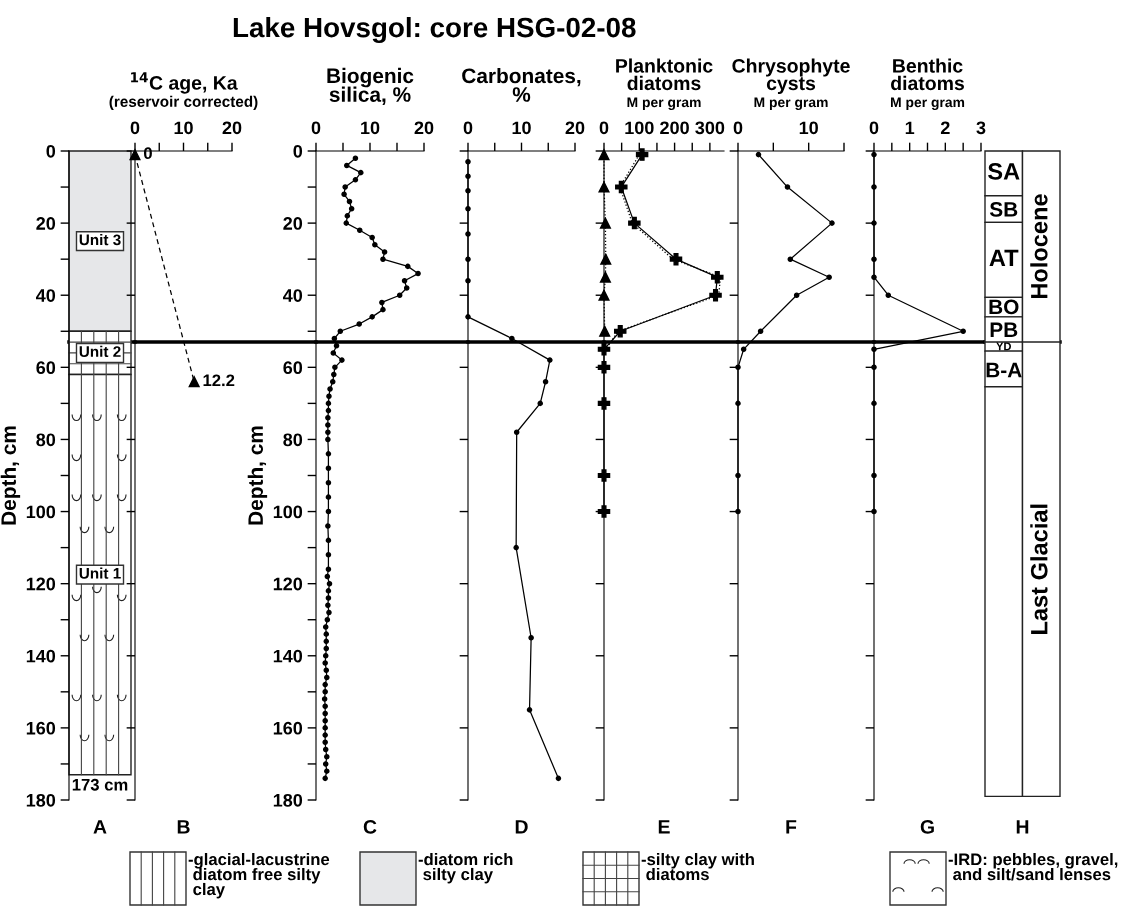 The width and height of the screenshot is (1147, 913). Describe the element at coordinates (710, 128) in the screenshot. I see `x-tick-label: 300` at that location.